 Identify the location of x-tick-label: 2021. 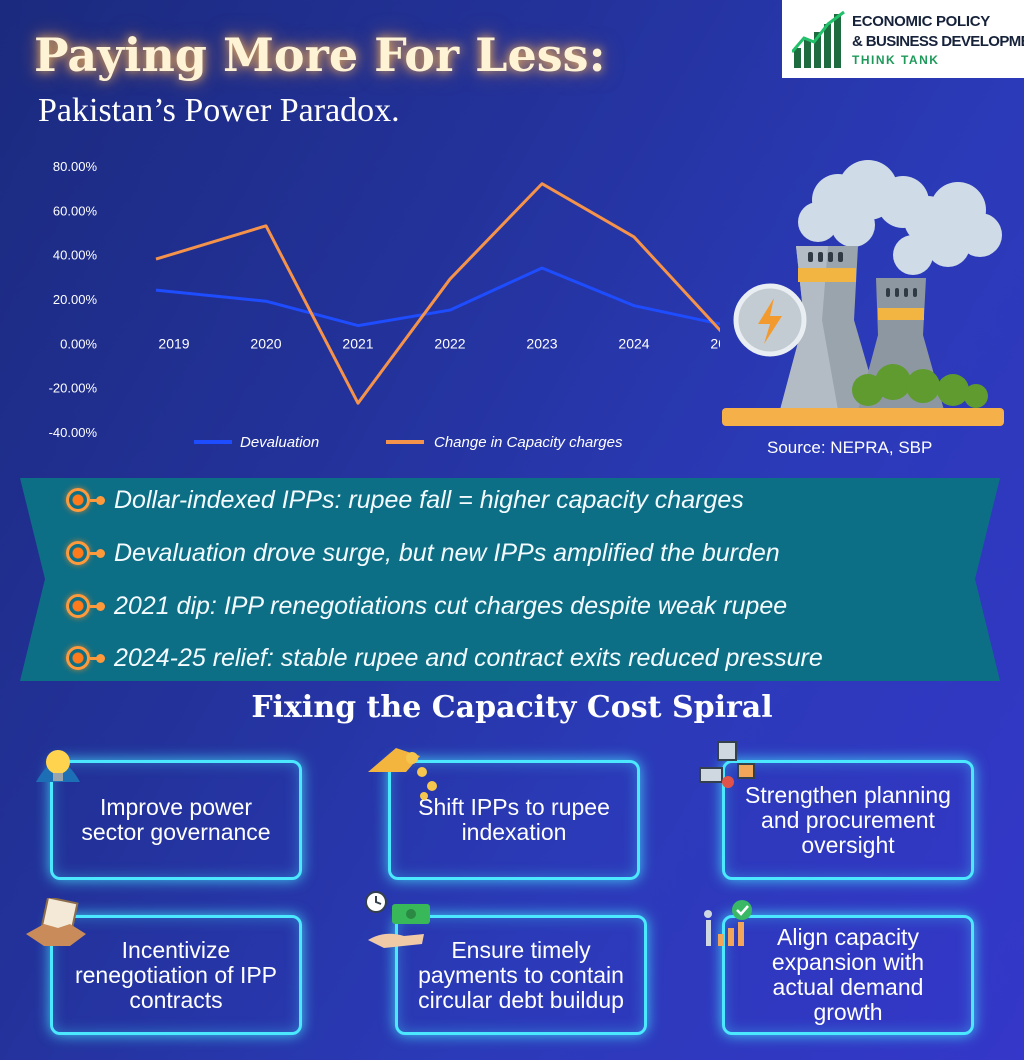
(357, 343).